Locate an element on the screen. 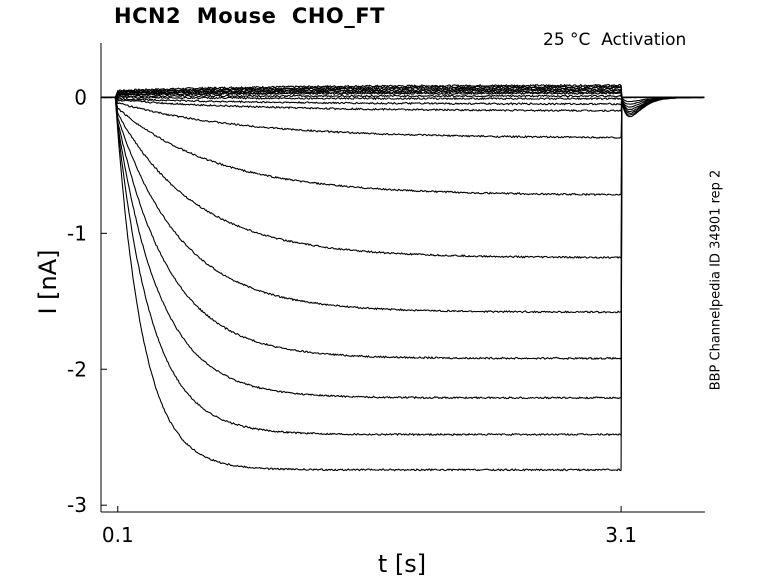 The image size is (778, 583). y-tick-label: -2 is located at coordinates (77, 369).